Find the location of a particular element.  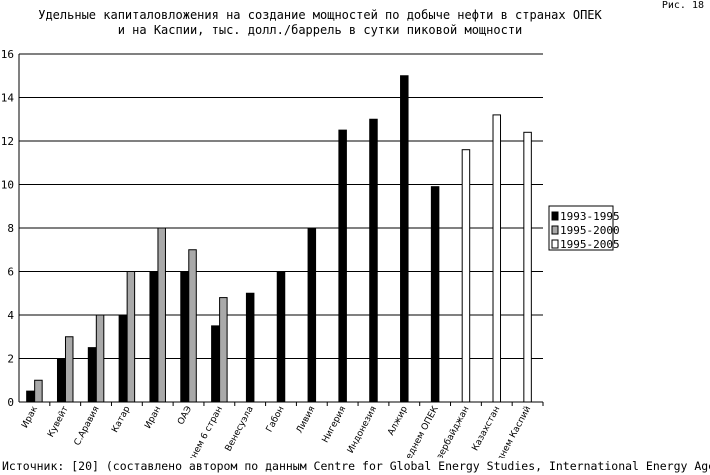

x-category-label: Ливия is located at coordinates (306, 420).